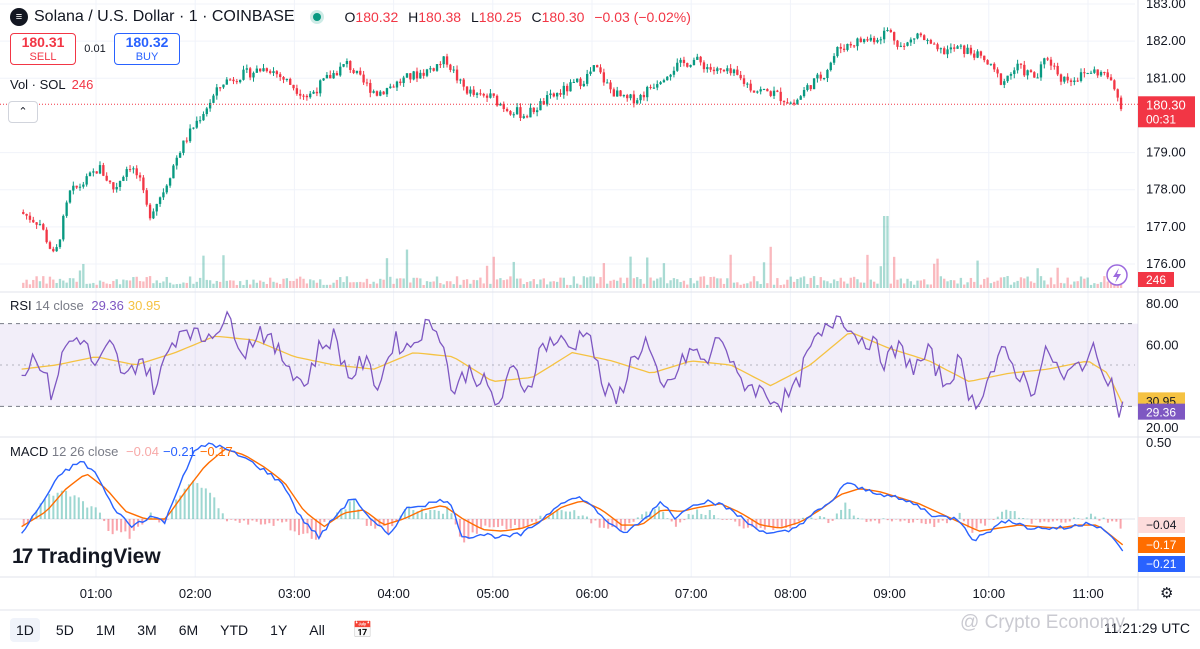 Image resolution: width=1200 pixels, height=649 pixels. I want to click on collapse-legend-button: ⌃, so click(23, 112).